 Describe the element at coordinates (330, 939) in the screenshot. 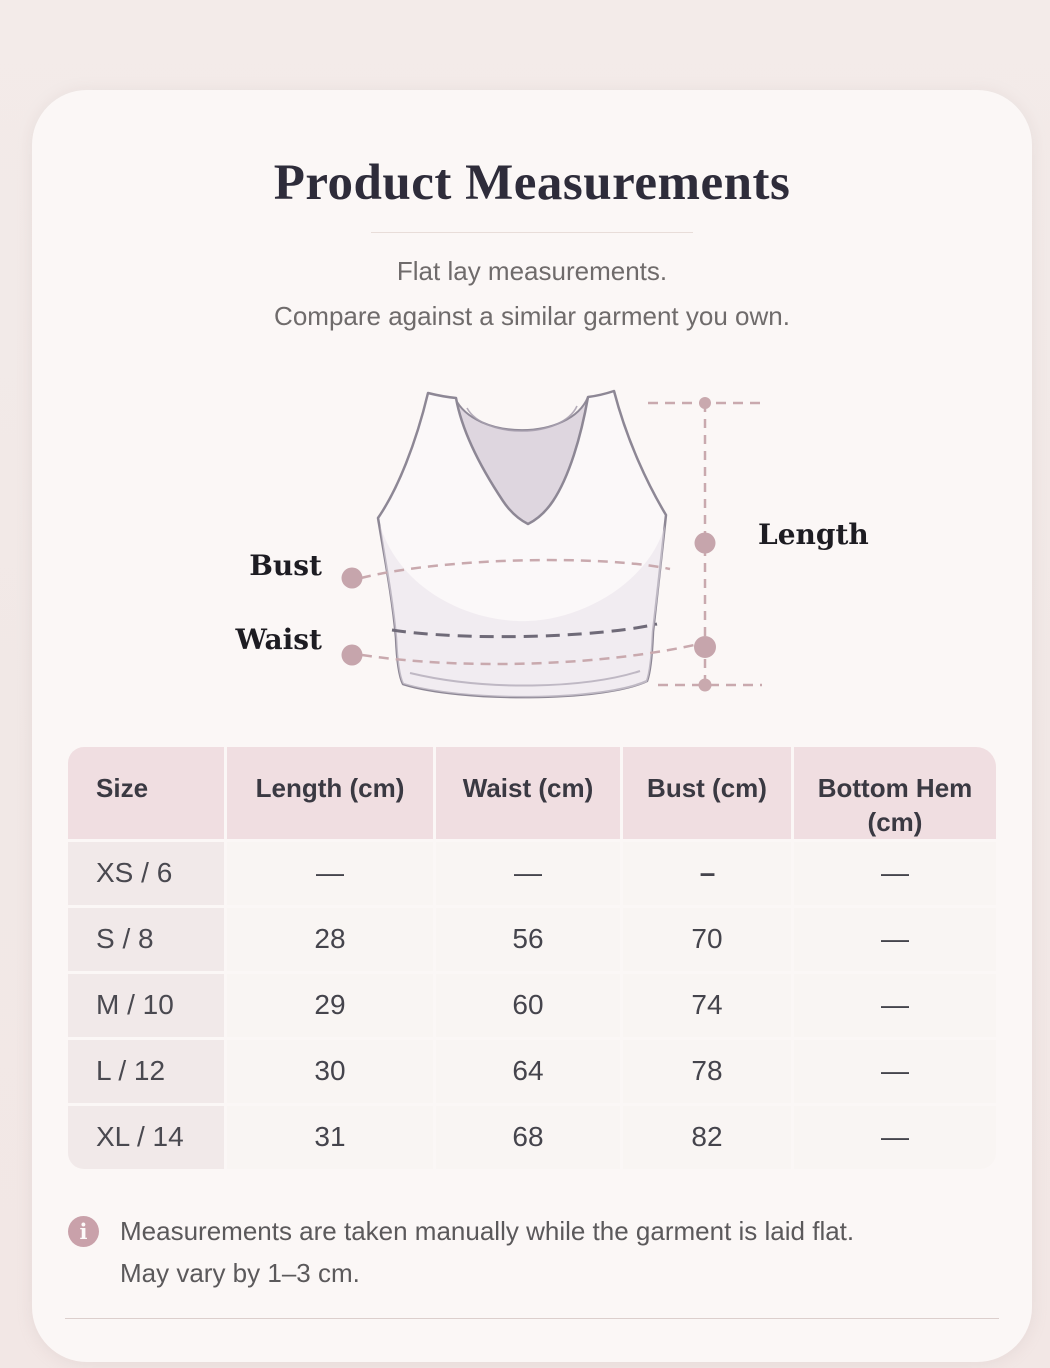

I see `length-cell: 28` at that location.